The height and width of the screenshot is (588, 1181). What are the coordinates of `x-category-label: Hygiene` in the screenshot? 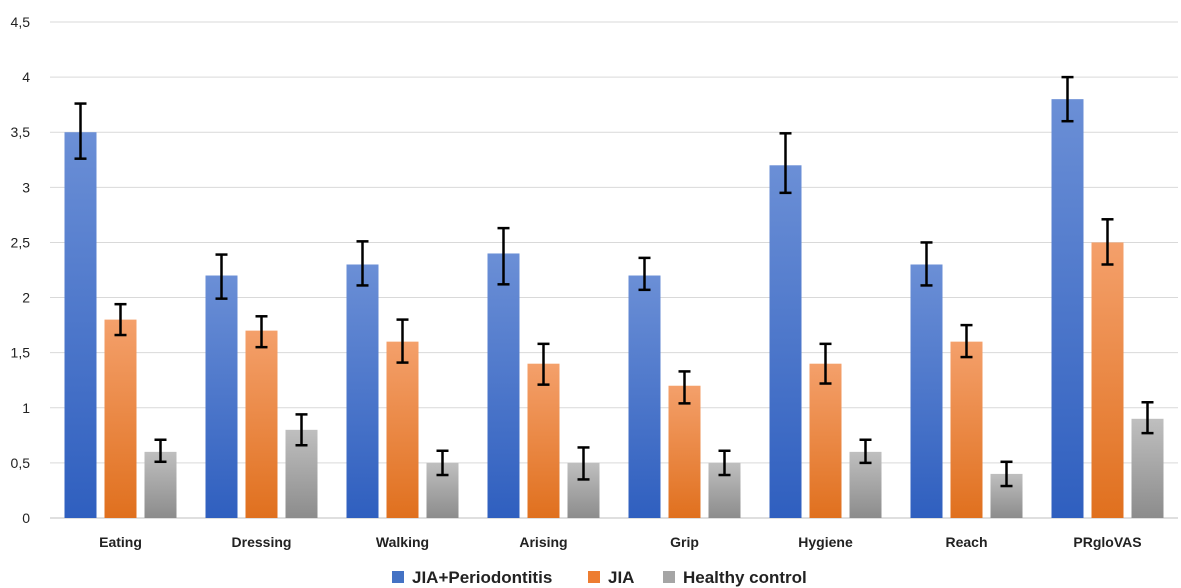 It's located at (825, 542).